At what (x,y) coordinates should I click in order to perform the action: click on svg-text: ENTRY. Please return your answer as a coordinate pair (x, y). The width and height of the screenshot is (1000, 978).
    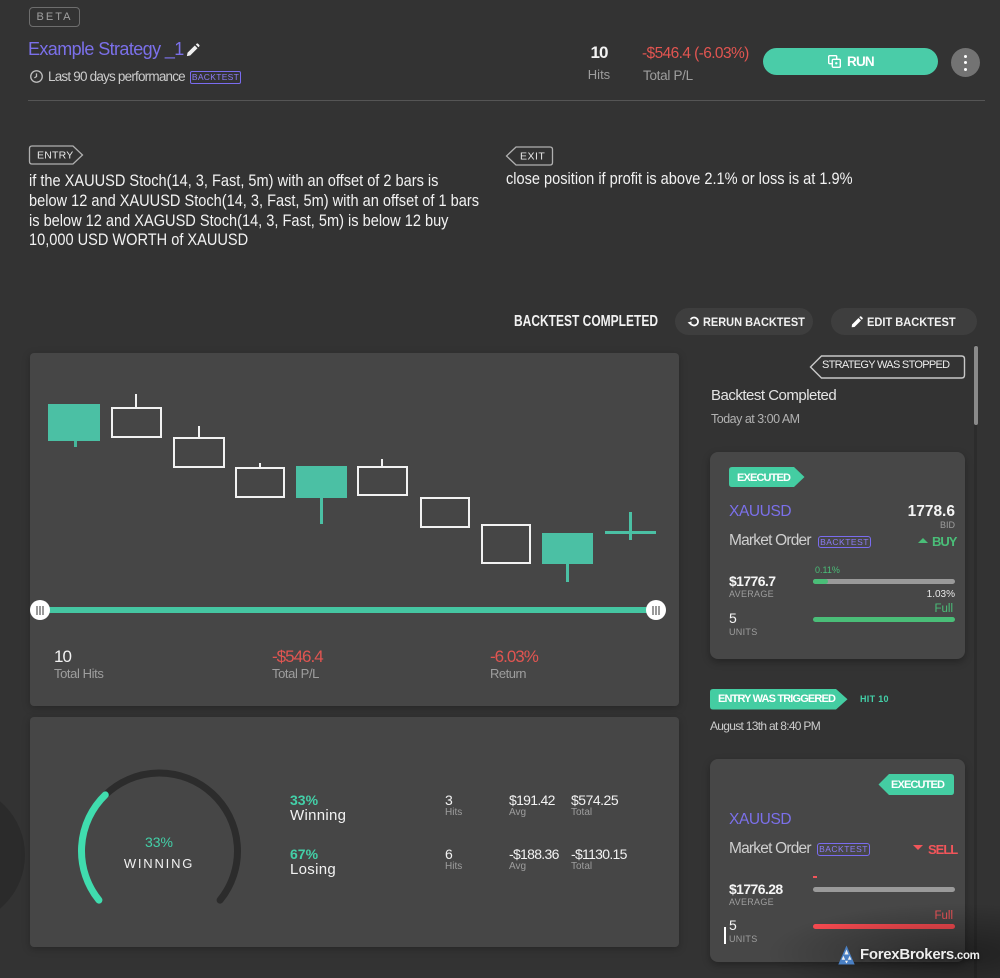
    Looking at the image, I should click on (55, 156).